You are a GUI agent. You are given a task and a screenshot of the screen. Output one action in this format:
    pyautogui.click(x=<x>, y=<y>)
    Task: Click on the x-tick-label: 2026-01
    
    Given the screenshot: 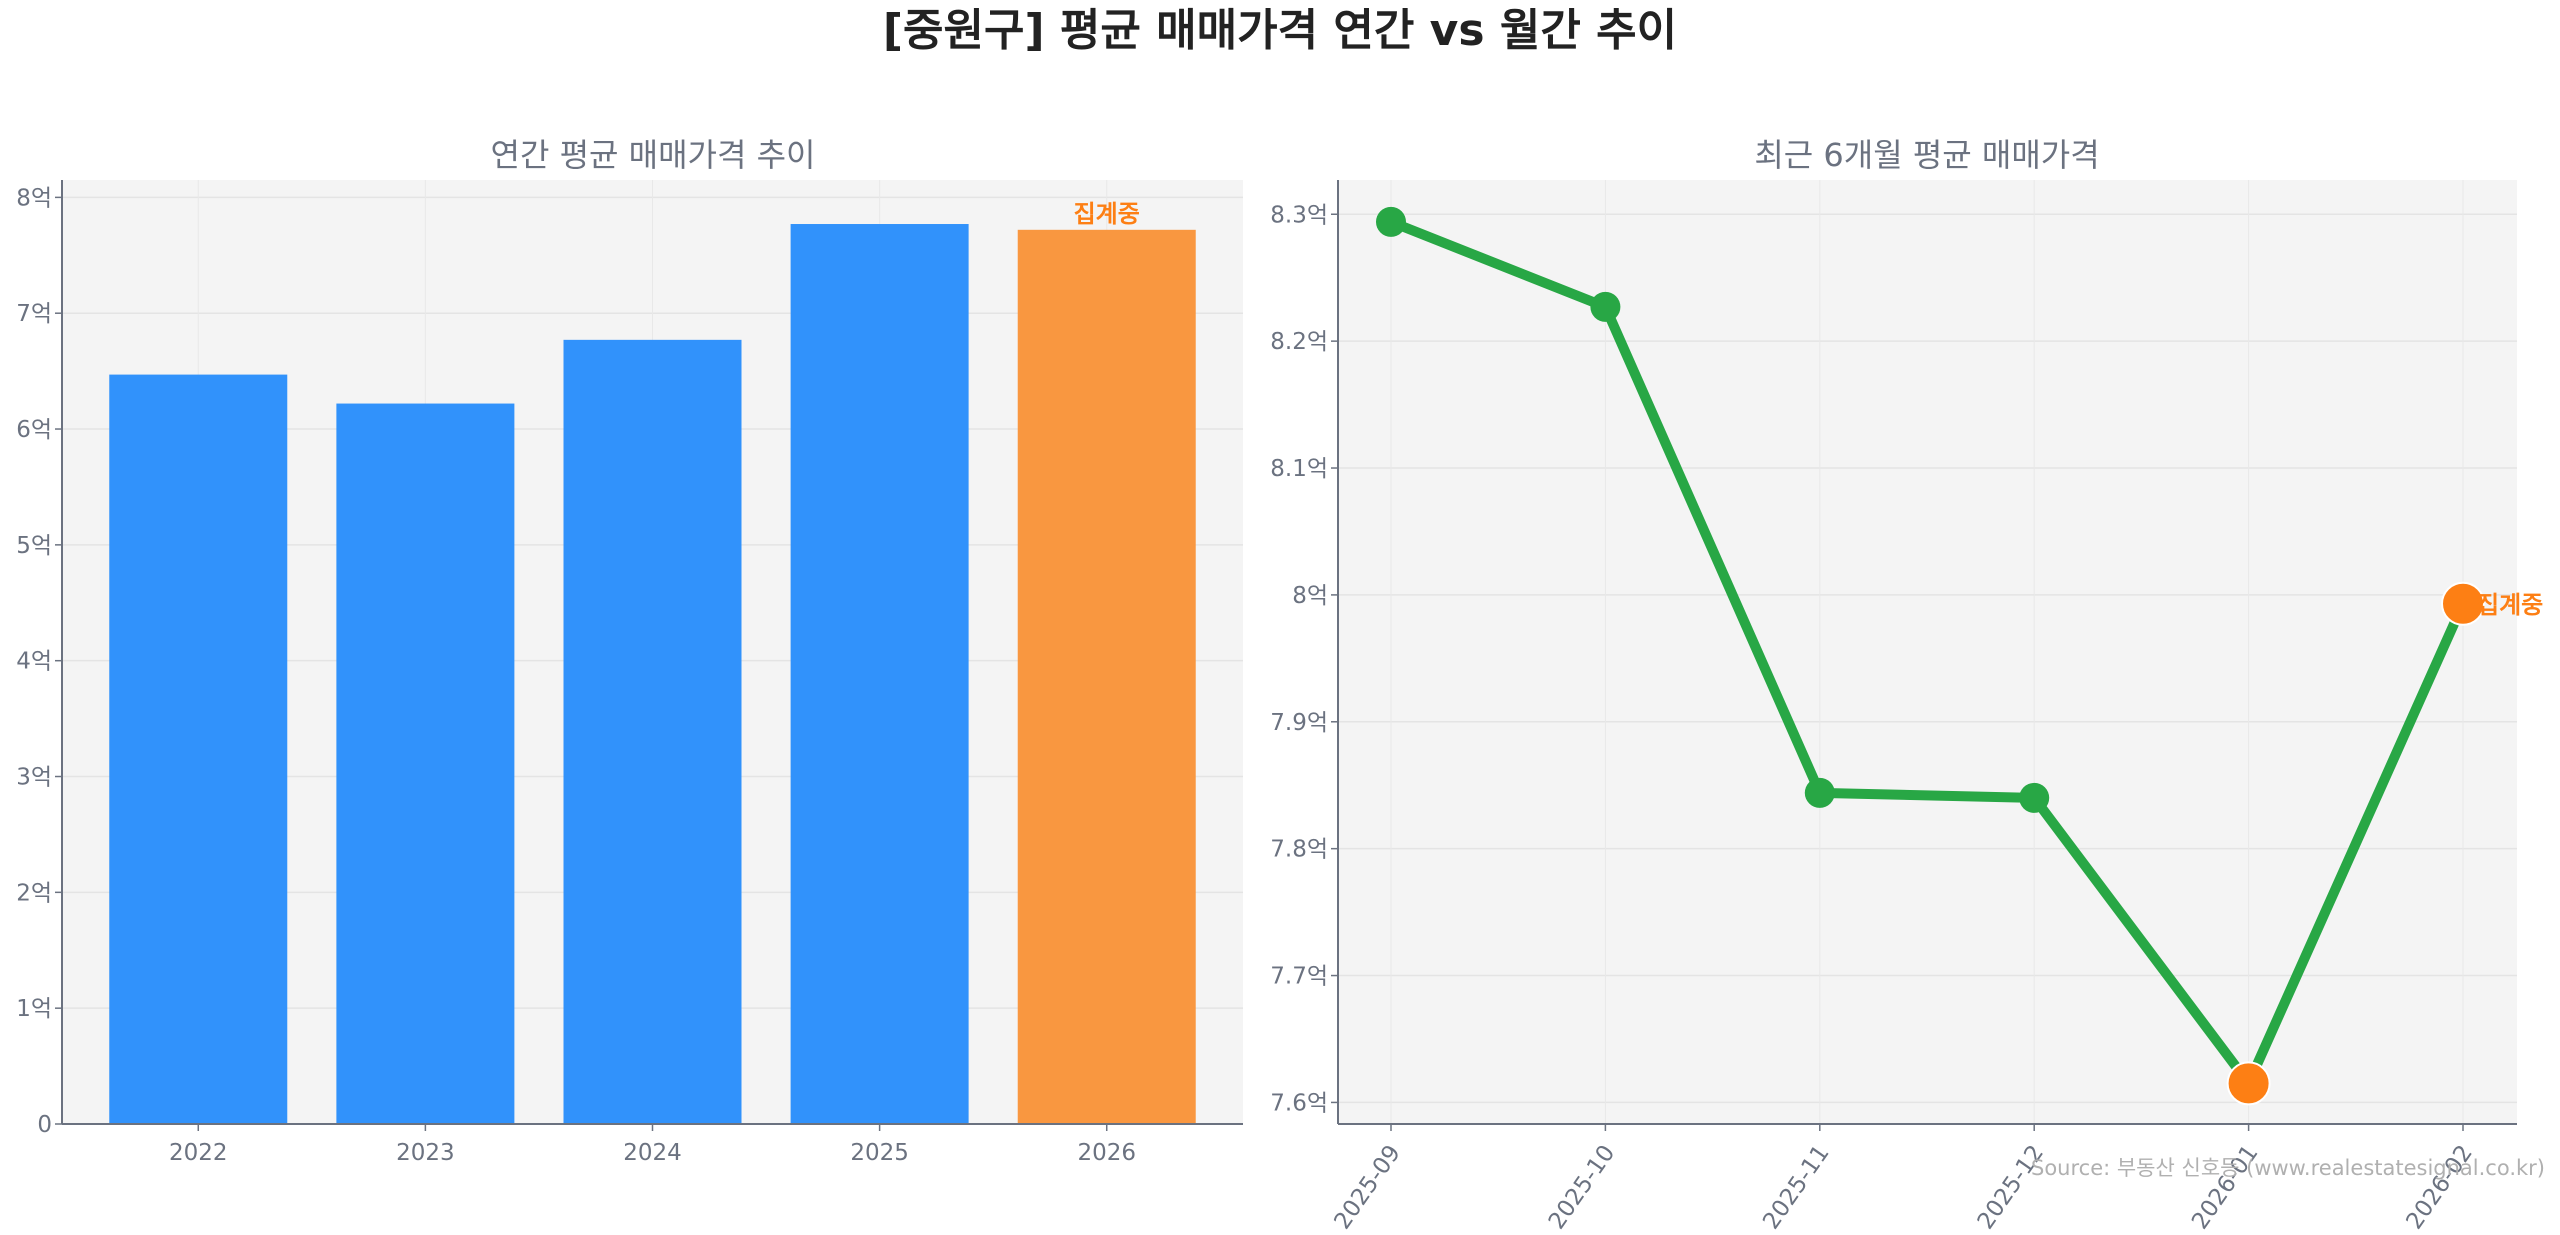 What is the action you would take?
    pyautogui.click(x=2225, y=1188)
    